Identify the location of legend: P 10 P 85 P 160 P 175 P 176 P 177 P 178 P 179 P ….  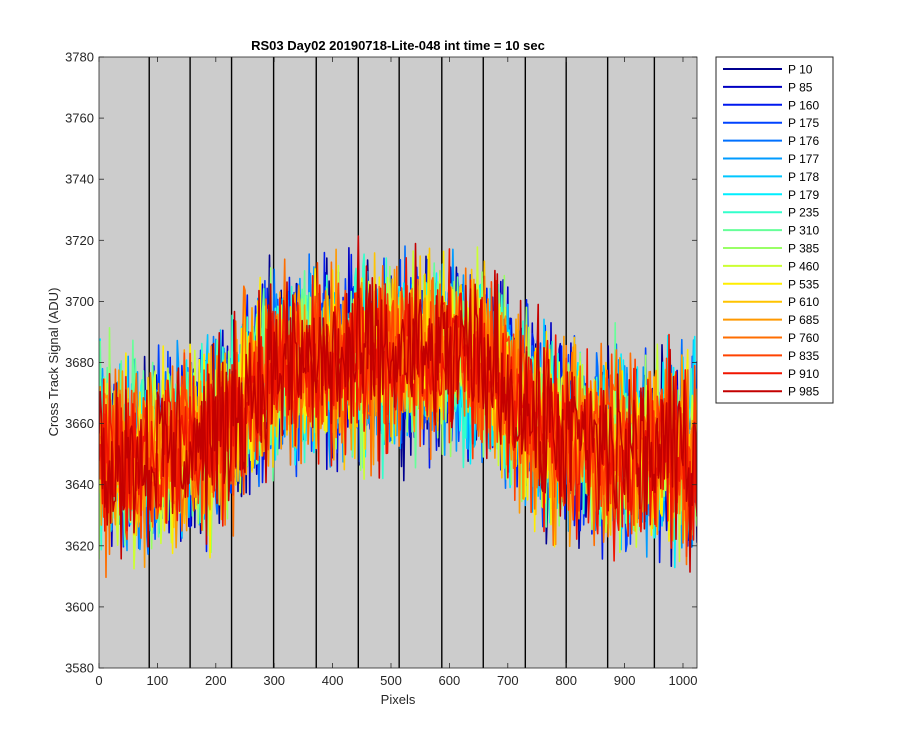
(774, 230).